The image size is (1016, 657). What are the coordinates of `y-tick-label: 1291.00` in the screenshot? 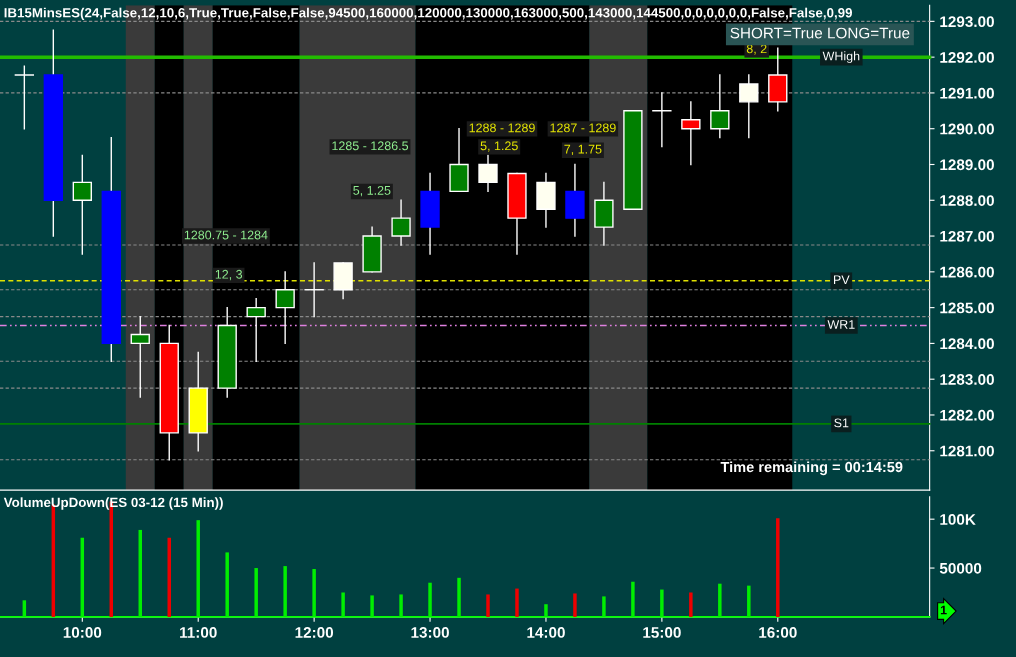 It's located at (967, 93).